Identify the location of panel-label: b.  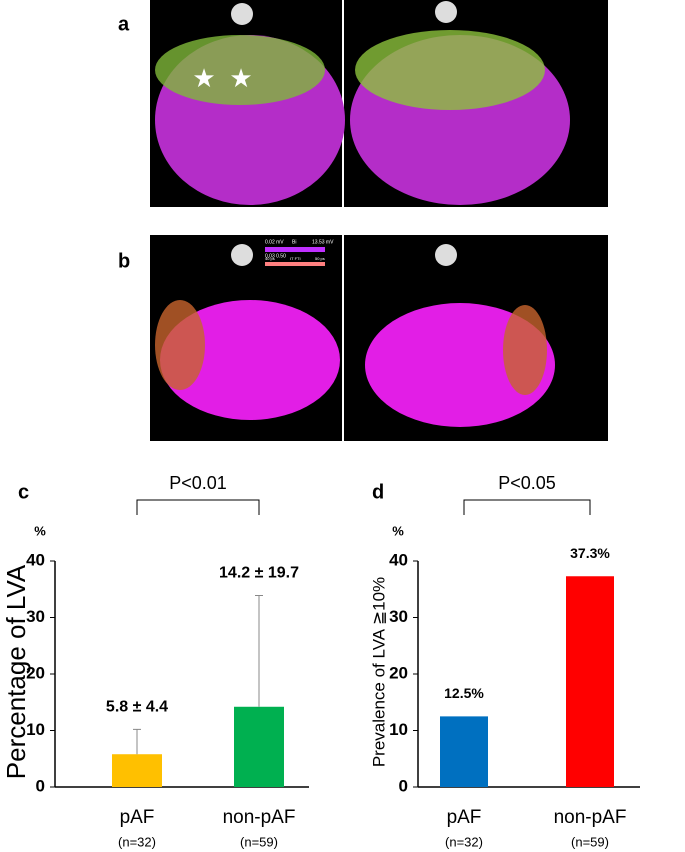
(124, 261).